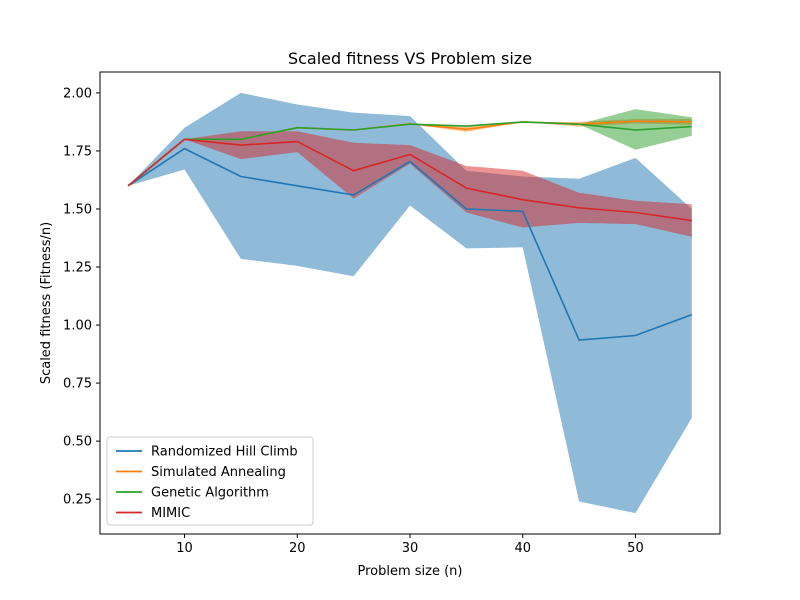 The height and width of the screenshot is (600, 800). Describe the element at coordinates (77, 93) in the screenshot. I see `y-tick-label: 2.00` at that location.